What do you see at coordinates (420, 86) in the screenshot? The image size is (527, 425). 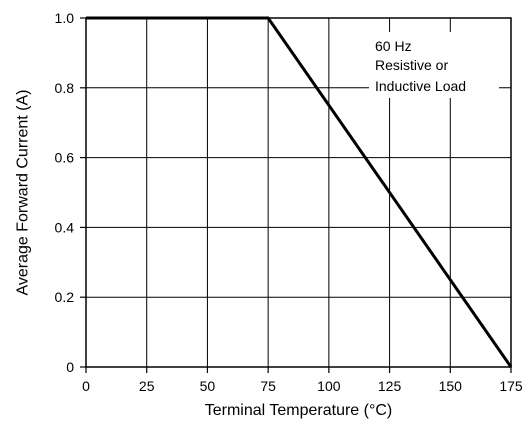 I see `annotation-line-3: Inductive Load` at bounding box center [420, 86].